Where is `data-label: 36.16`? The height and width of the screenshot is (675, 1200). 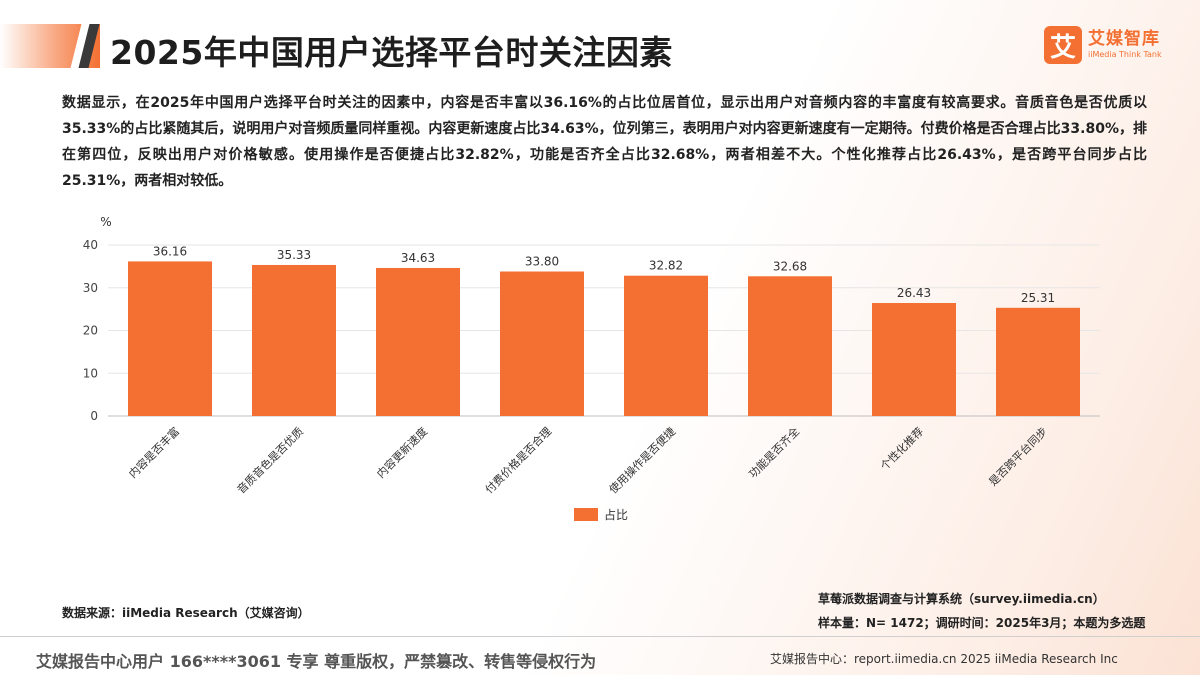 data-label: 36.16 is located at coordinates (170, 251).